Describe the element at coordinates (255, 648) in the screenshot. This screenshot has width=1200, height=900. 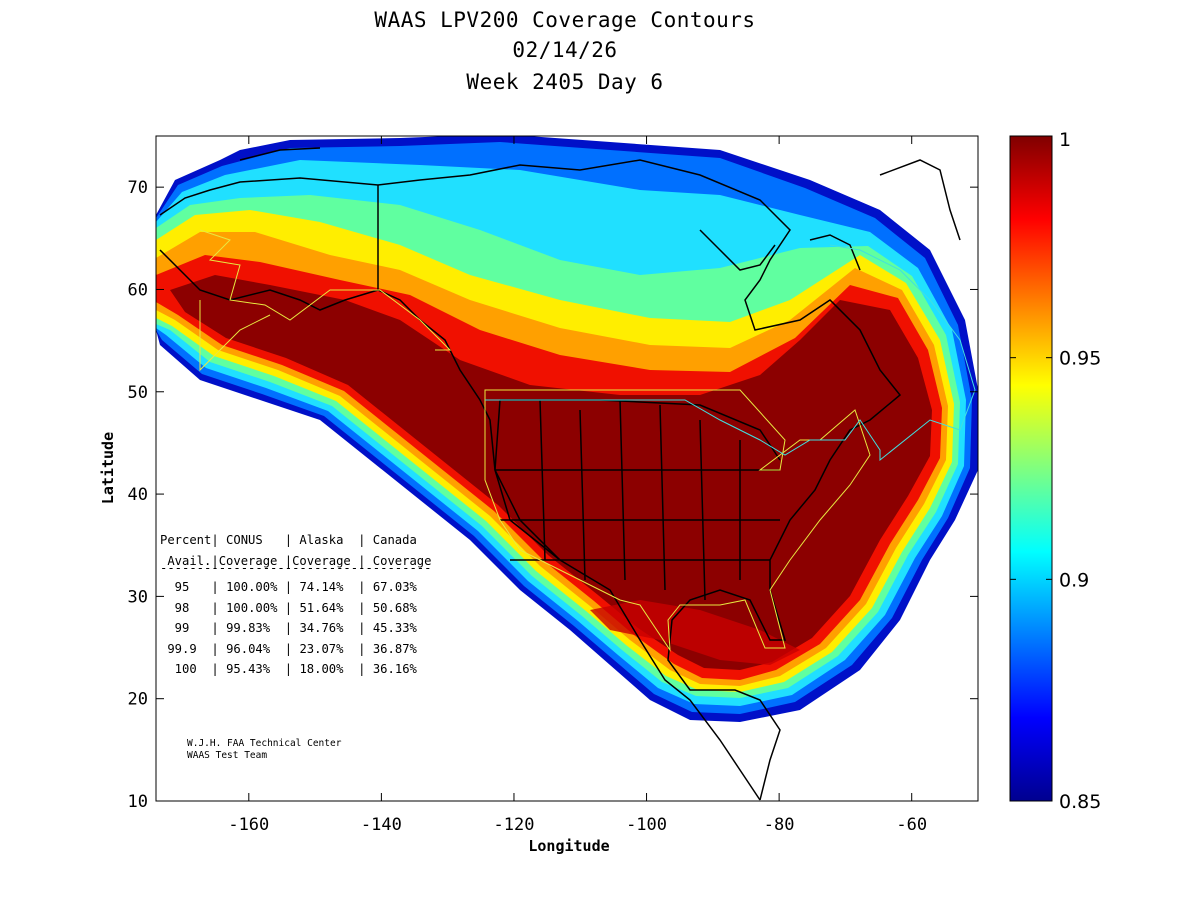
I see `cell-conus: 96.04%` at that location.